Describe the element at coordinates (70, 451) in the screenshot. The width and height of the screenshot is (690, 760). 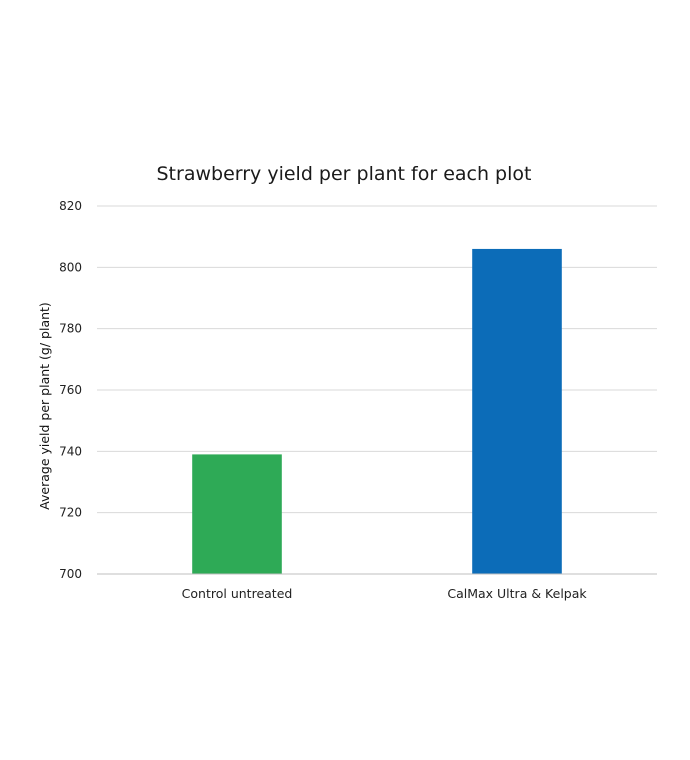
I see `y-tick-label: 740` at that location.